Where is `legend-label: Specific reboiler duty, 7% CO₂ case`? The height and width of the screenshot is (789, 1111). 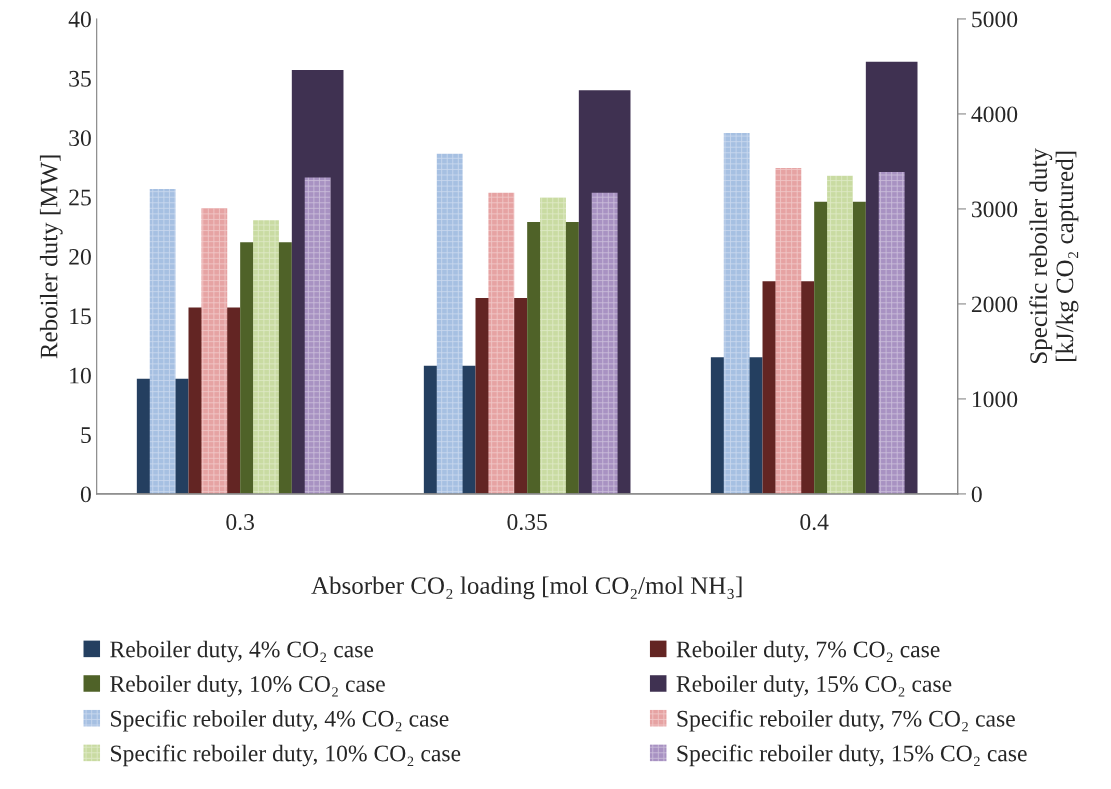
legend-label: Specific reboiler duty, 7% CO₂ case is located at coordinates (846, 720).